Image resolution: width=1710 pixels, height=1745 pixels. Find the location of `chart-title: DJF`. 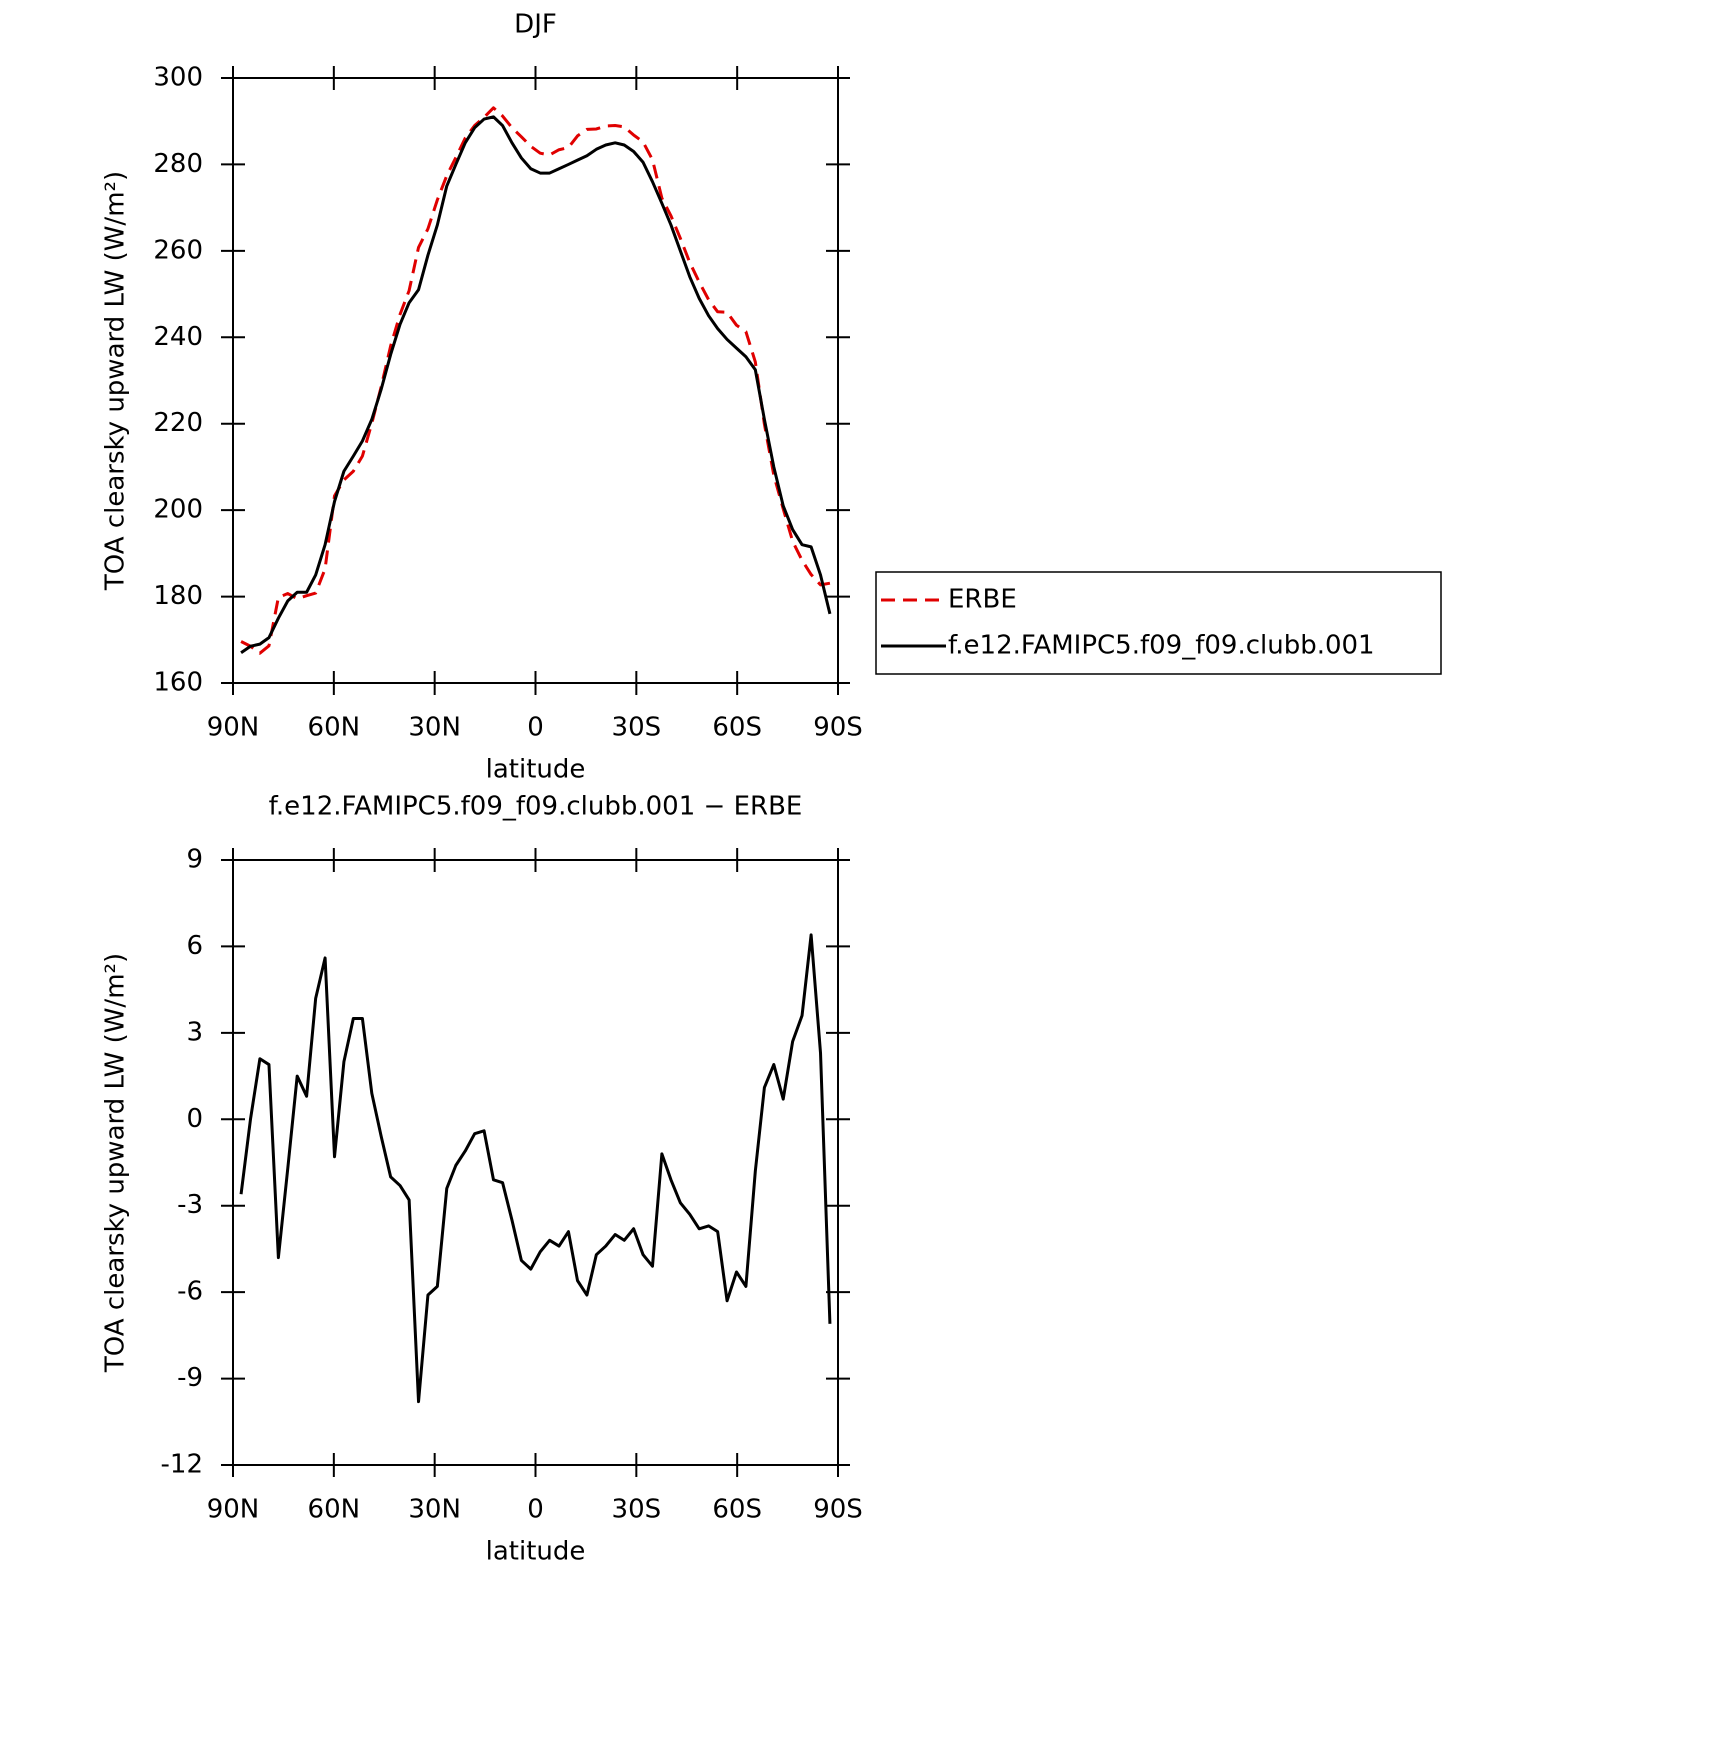

chart-title: DJF is located at coordinates (535, 25).